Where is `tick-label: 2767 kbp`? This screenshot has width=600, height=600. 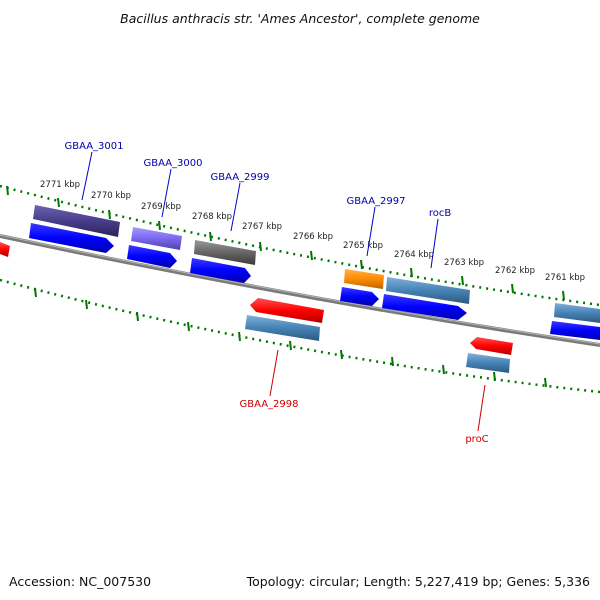 tick-label: 2767 kbp is located at coordinates (262, 227).